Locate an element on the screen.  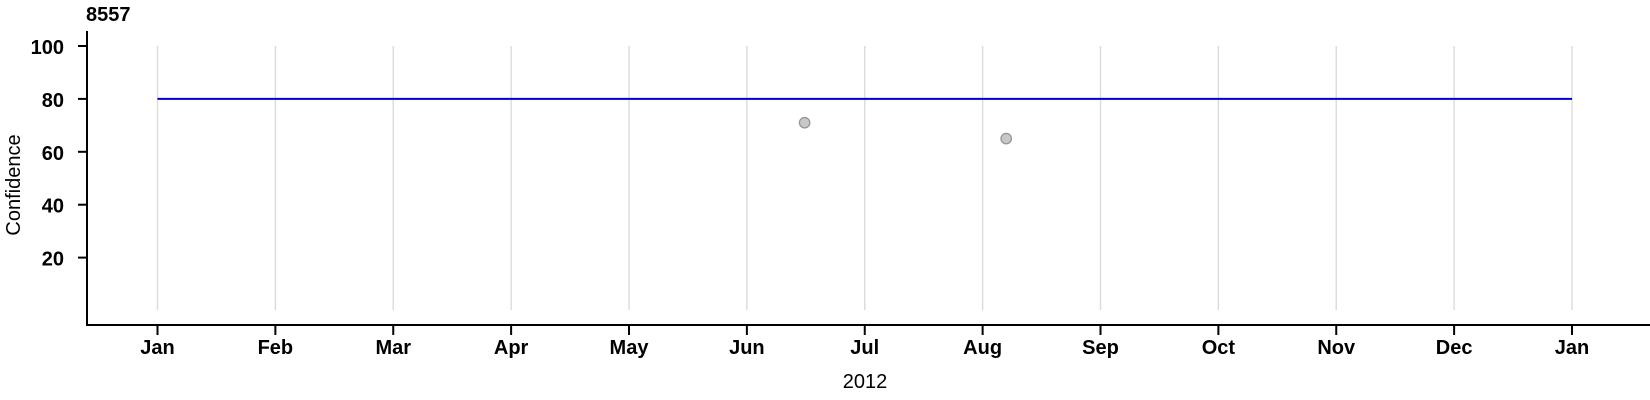
y-tick-label: 100 is located at coordinates (47, 48).